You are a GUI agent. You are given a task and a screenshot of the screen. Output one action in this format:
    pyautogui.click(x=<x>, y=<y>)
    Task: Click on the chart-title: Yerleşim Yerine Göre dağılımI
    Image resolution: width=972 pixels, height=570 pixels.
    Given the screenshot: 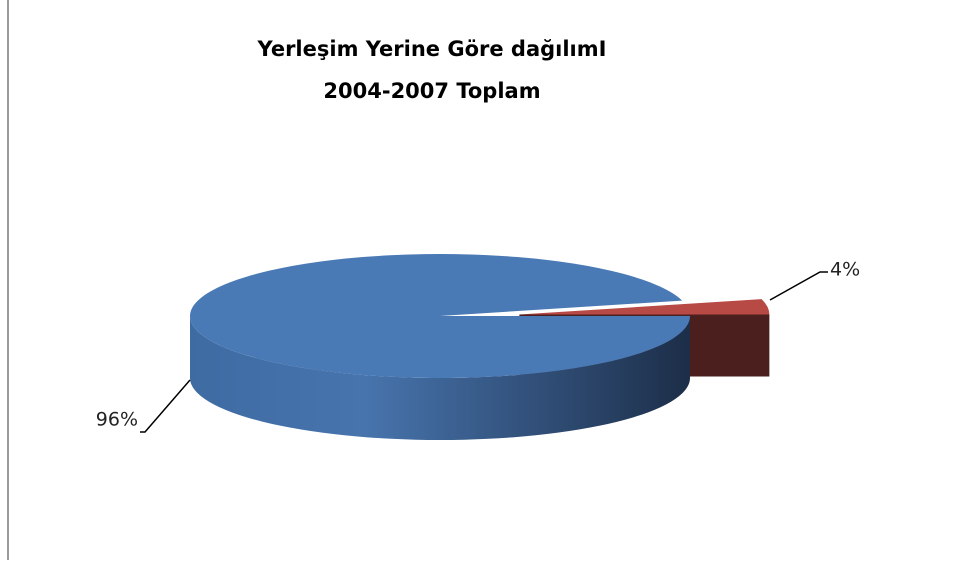 What is the action you would take?
    pyautogui.click(x=432, y=49)
    